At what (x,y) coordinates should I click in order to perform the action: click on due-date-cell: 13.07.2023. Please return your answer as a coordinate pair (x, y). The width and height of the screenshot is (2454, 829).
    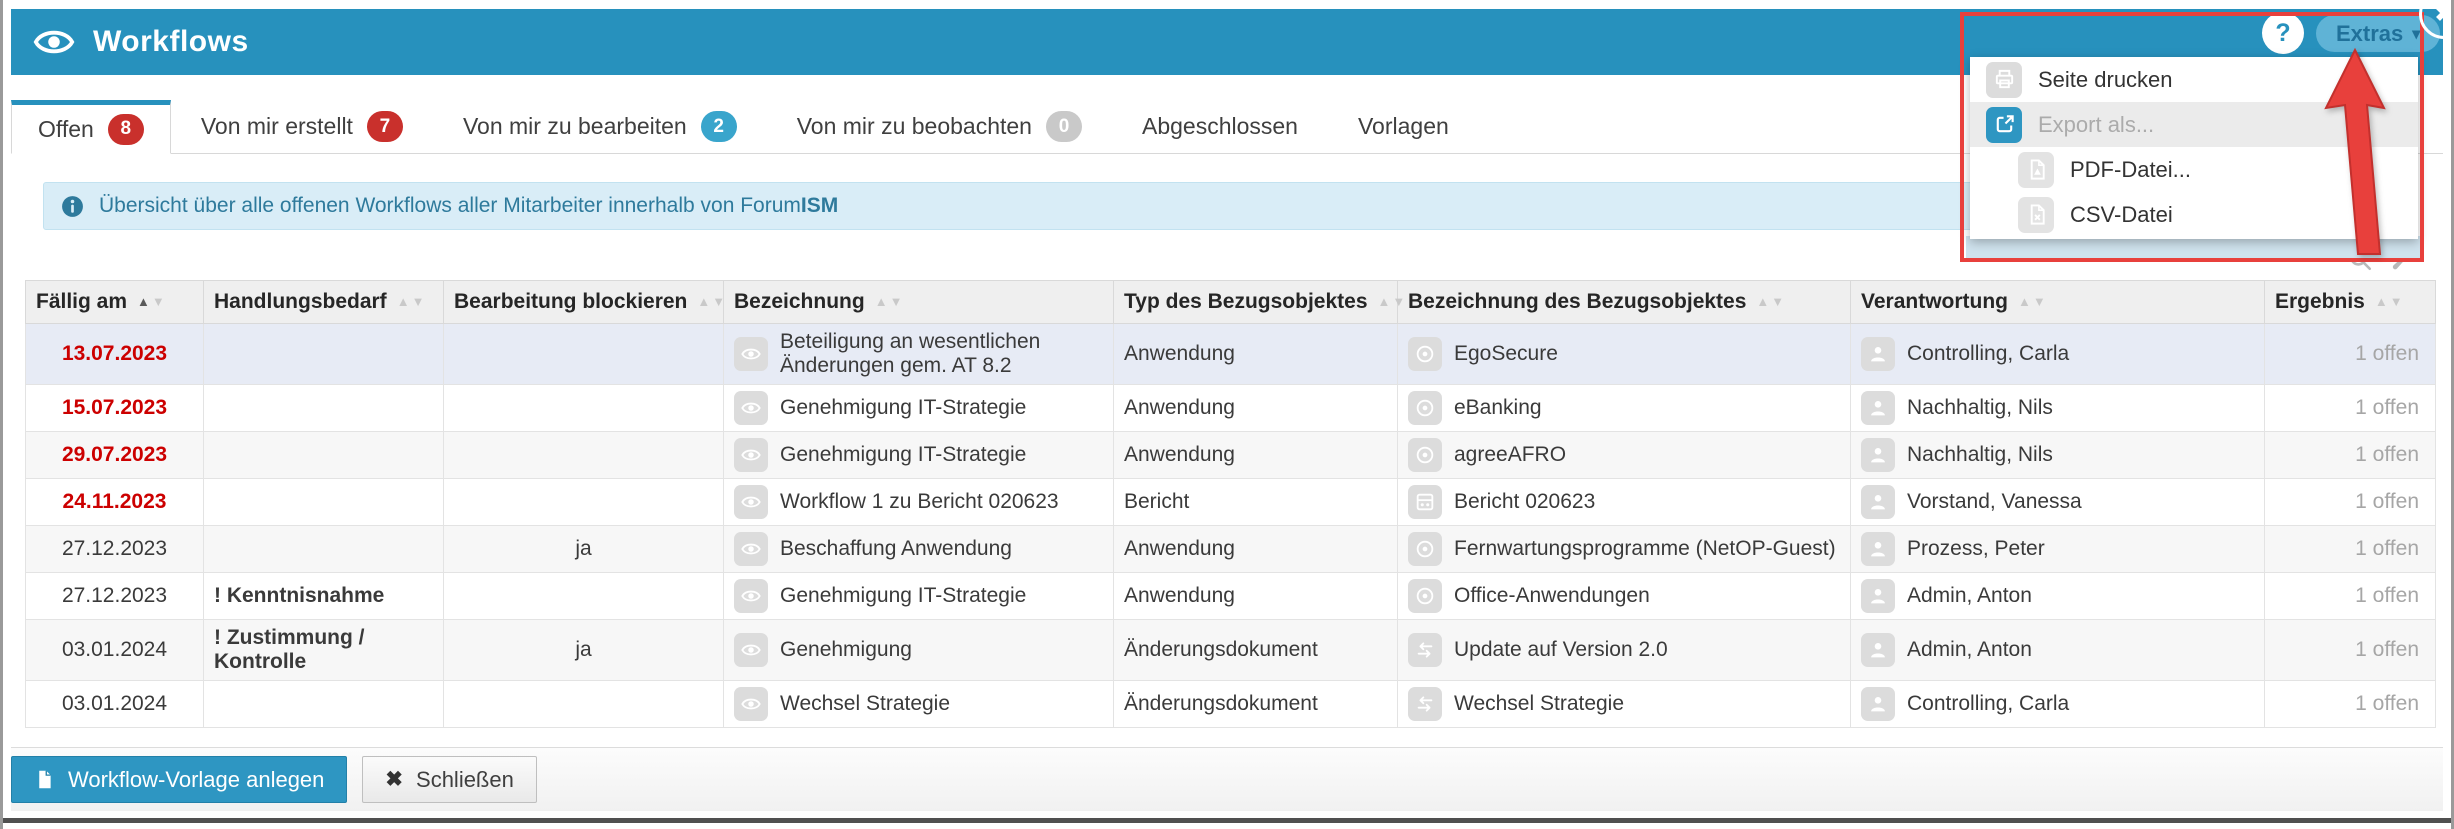
    Looking at the image, I should click on (114, 354).